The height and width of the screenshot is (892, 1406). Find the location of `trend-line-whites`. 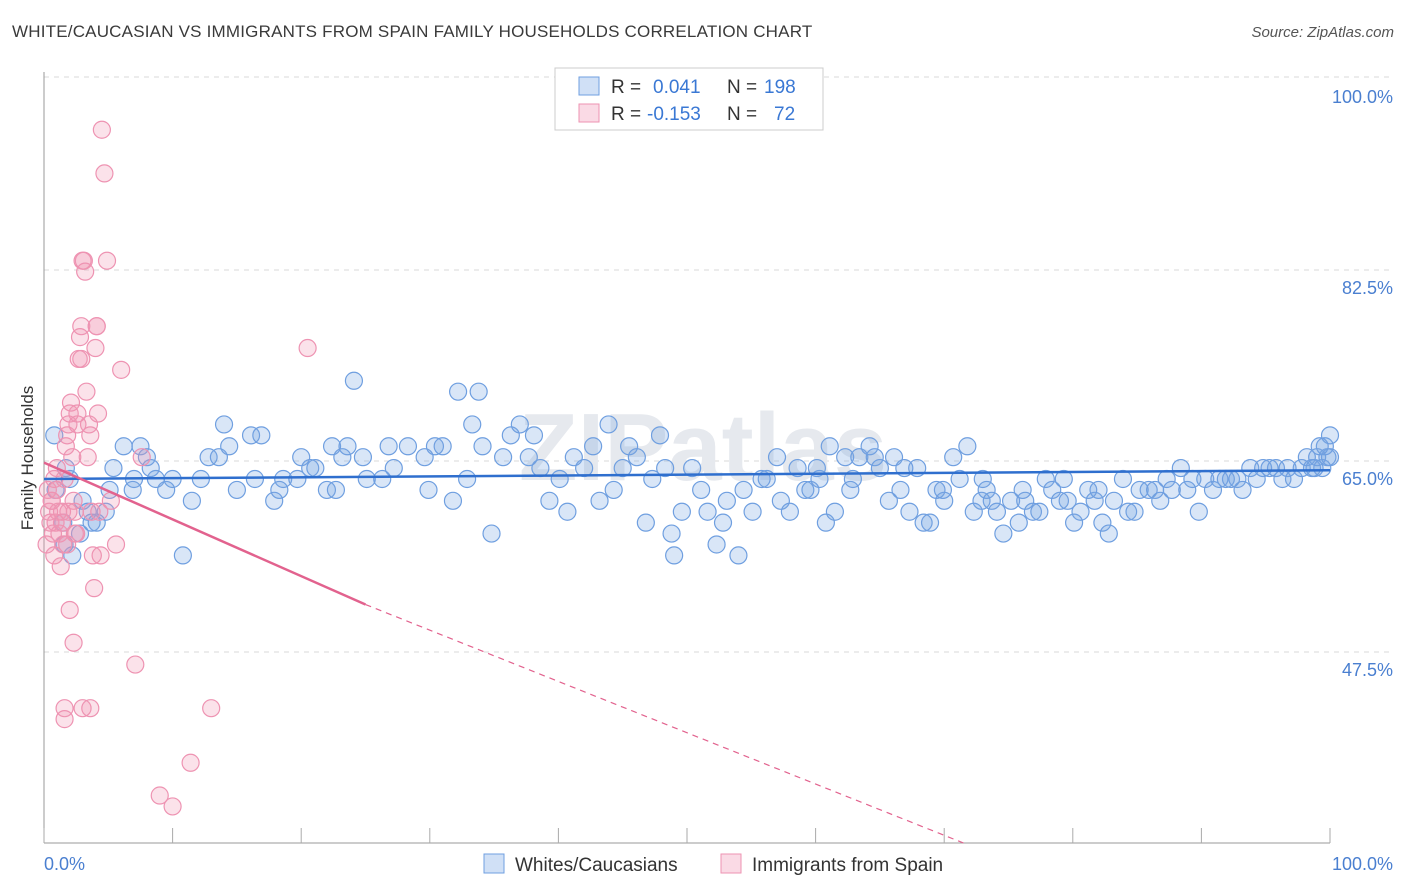

trend-line-whites is located at coordinates (687, 475).